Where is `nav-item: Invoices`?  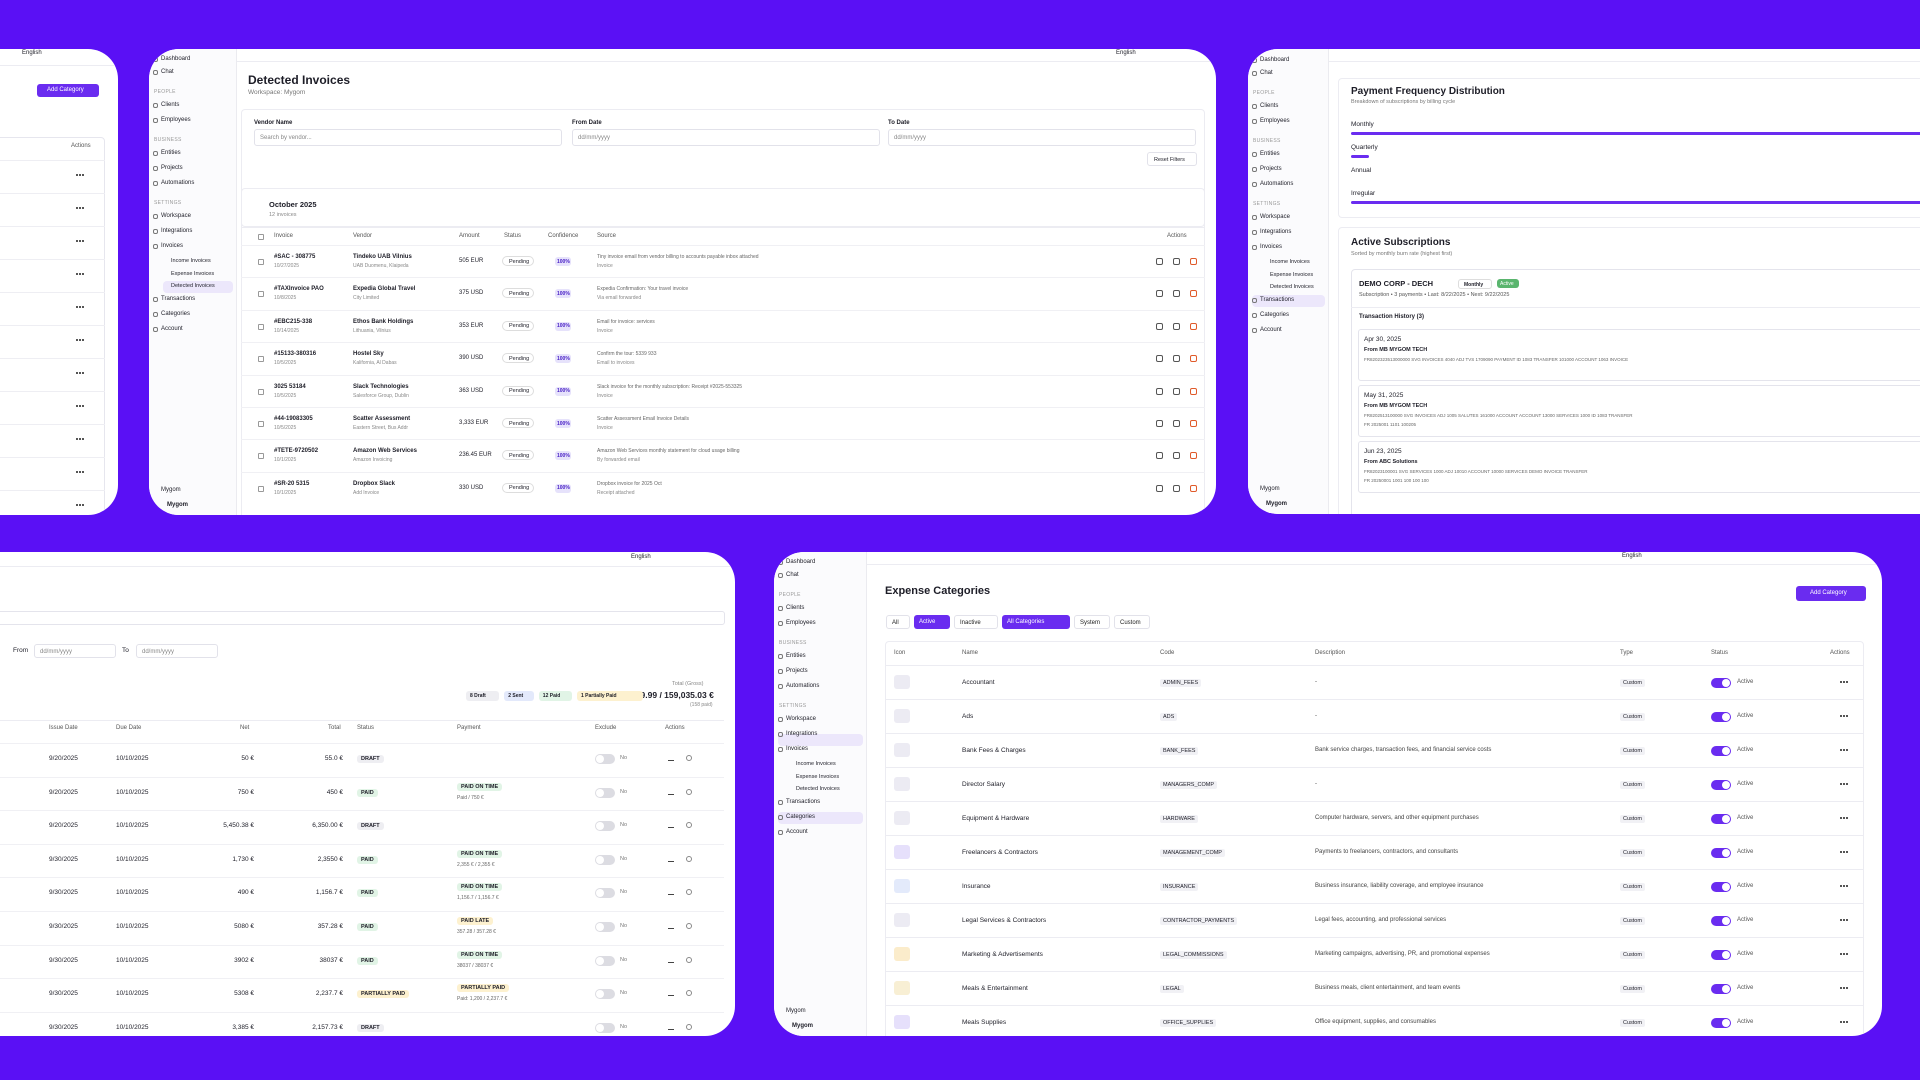 nav-item: Invoices is located at coordinates (1271, 247).